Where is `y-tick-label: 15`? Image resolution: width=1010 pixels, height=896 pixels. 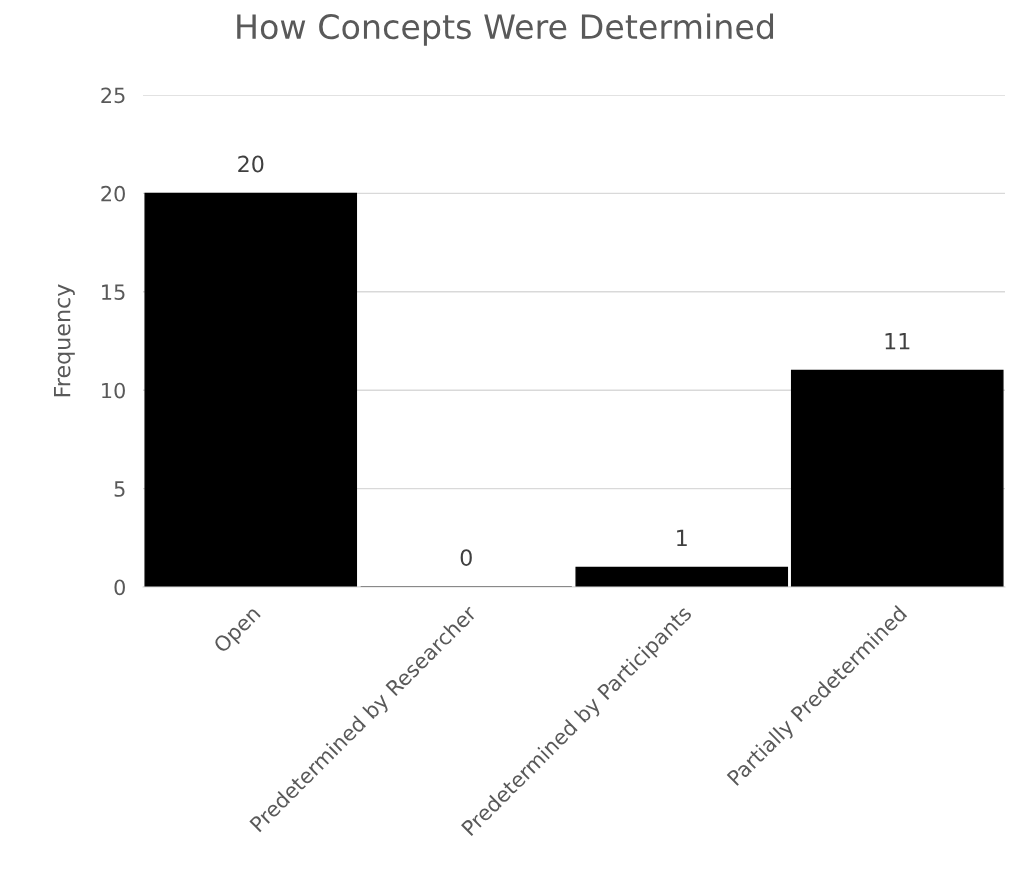
y-tick-label: 15 is located at coordinates (113, 292).